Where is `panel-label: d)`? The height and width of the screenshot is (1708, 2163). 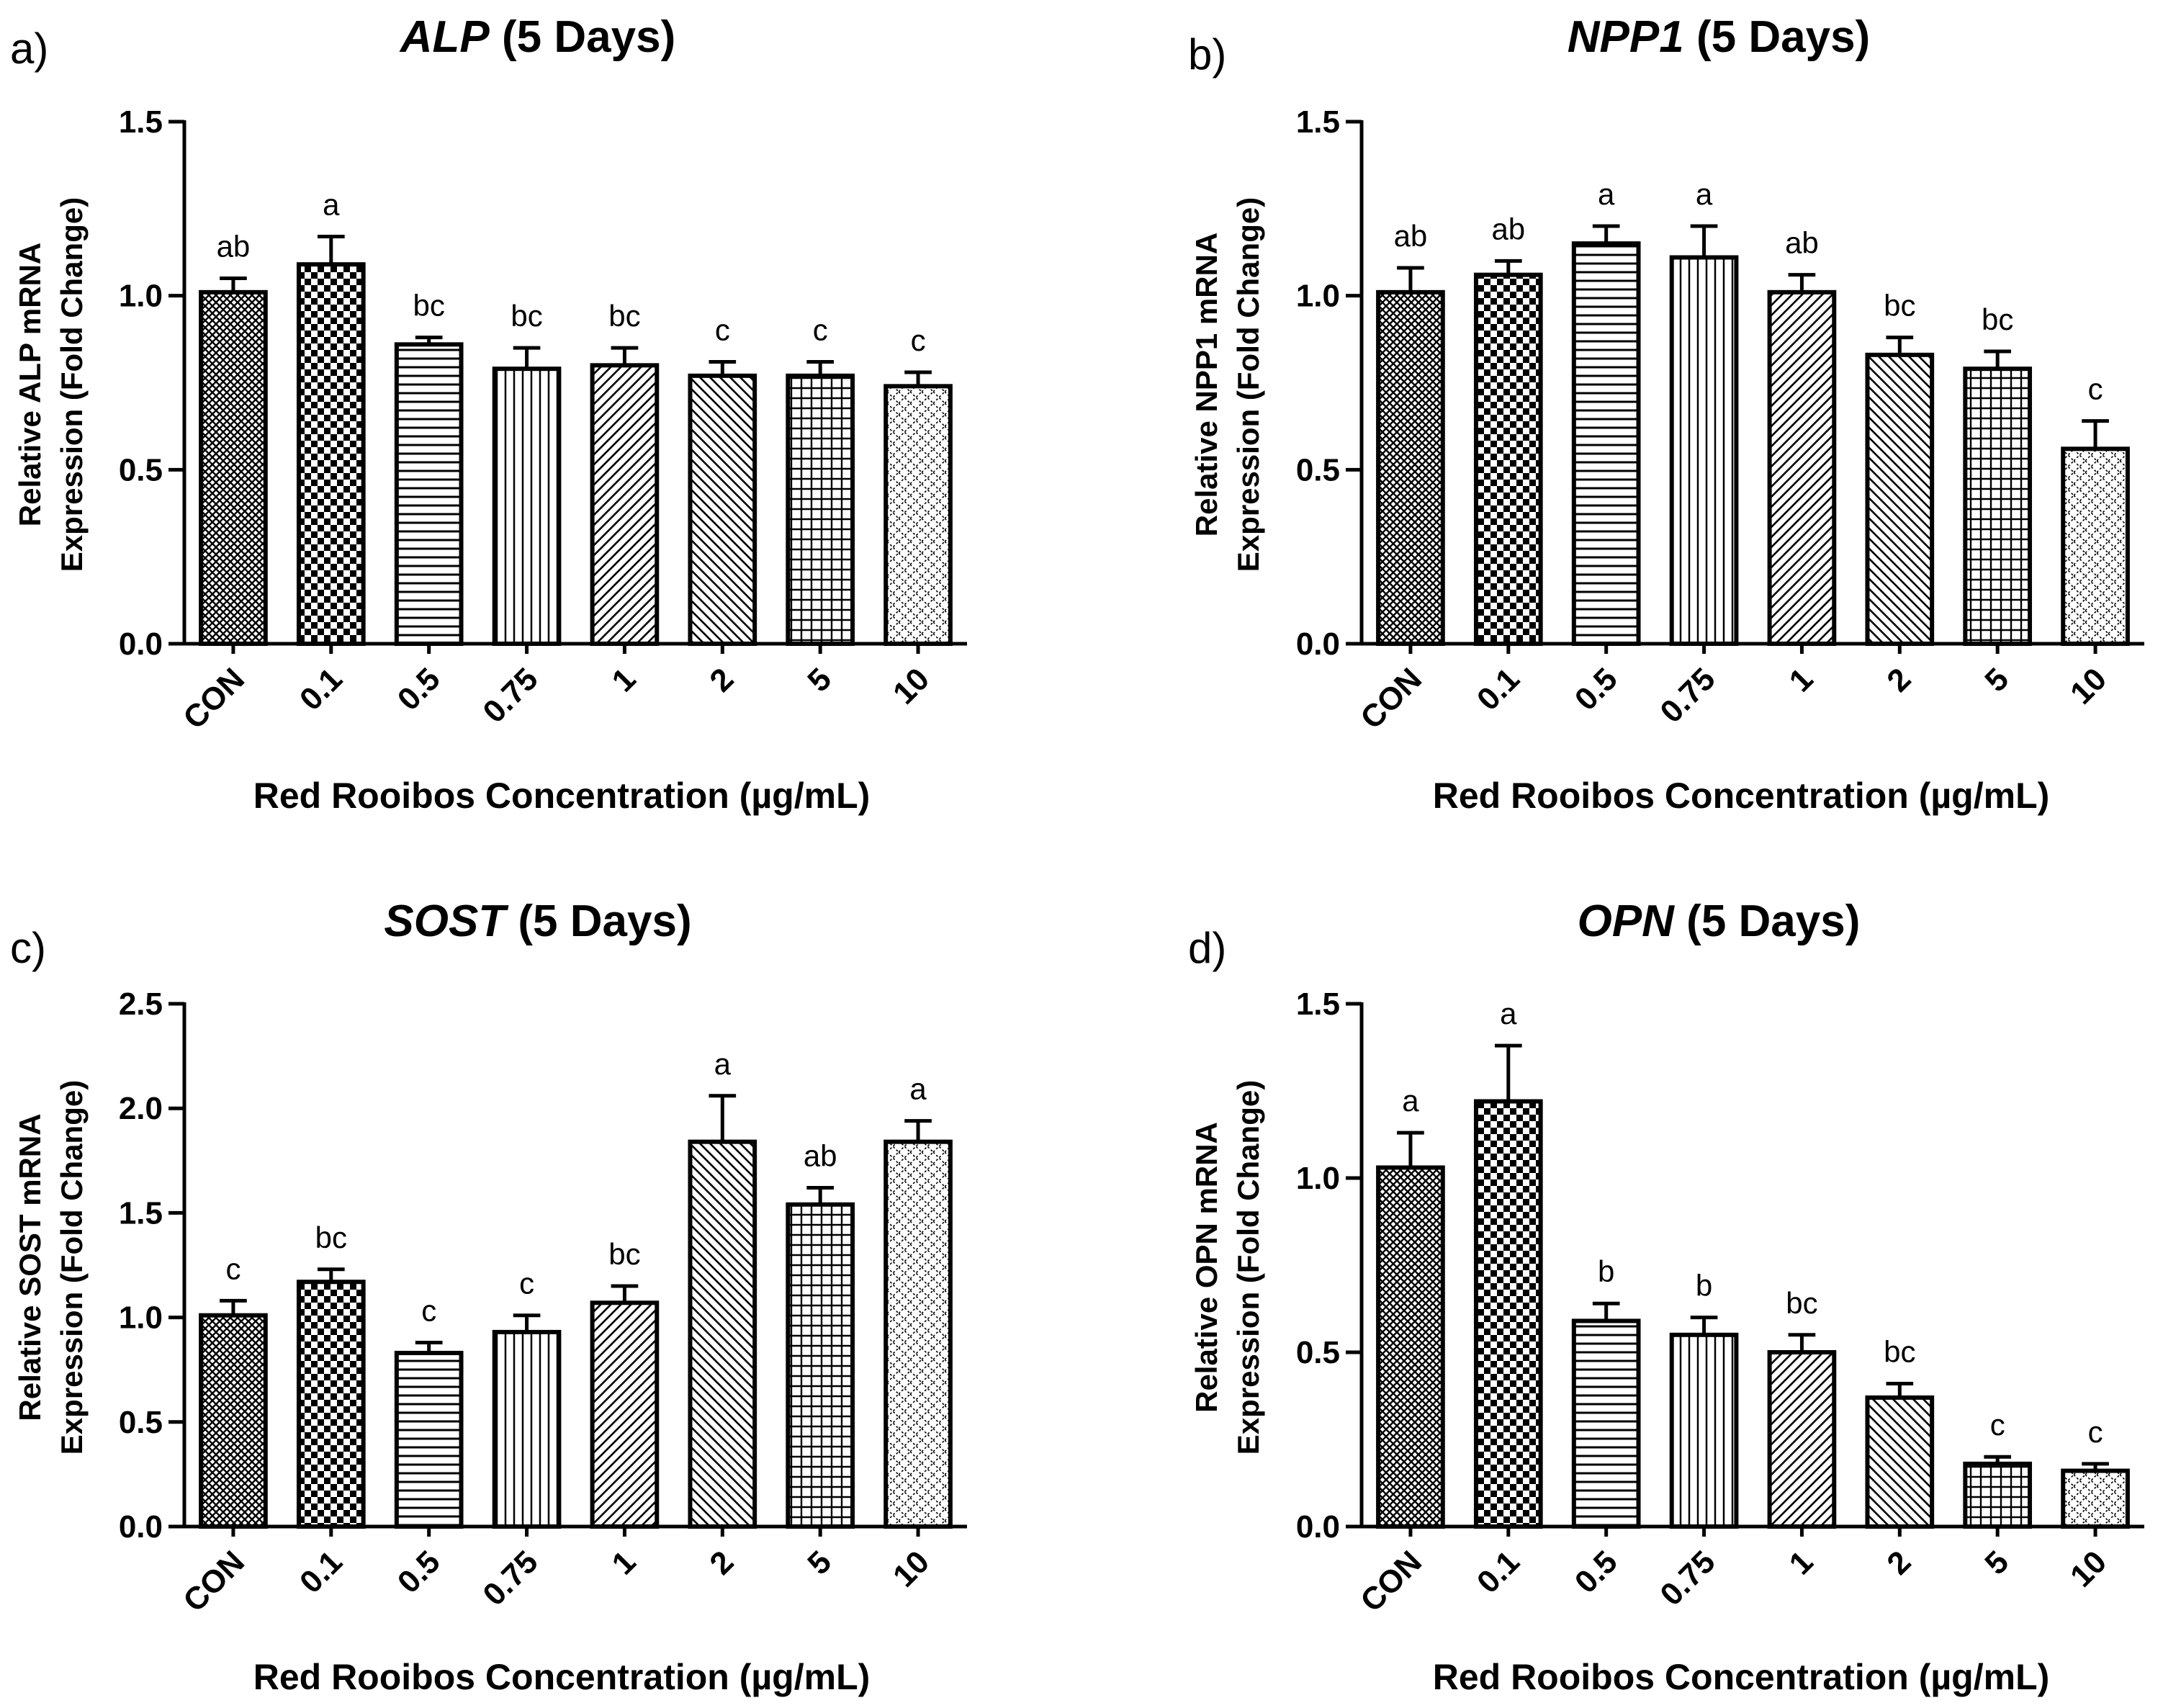 panel-label: d) is located at coordinates (1207, 948).